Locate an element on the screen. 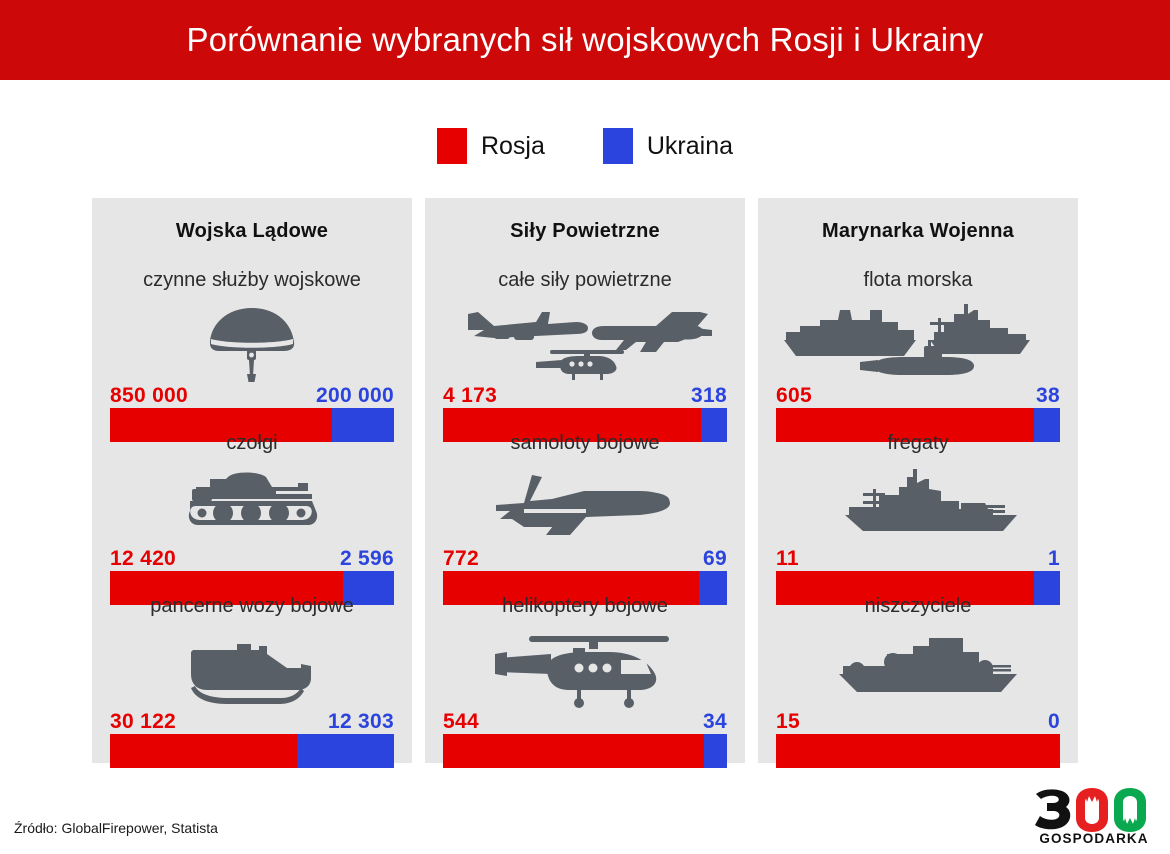  value-russia: 15 is located at coordinates (788, 721).